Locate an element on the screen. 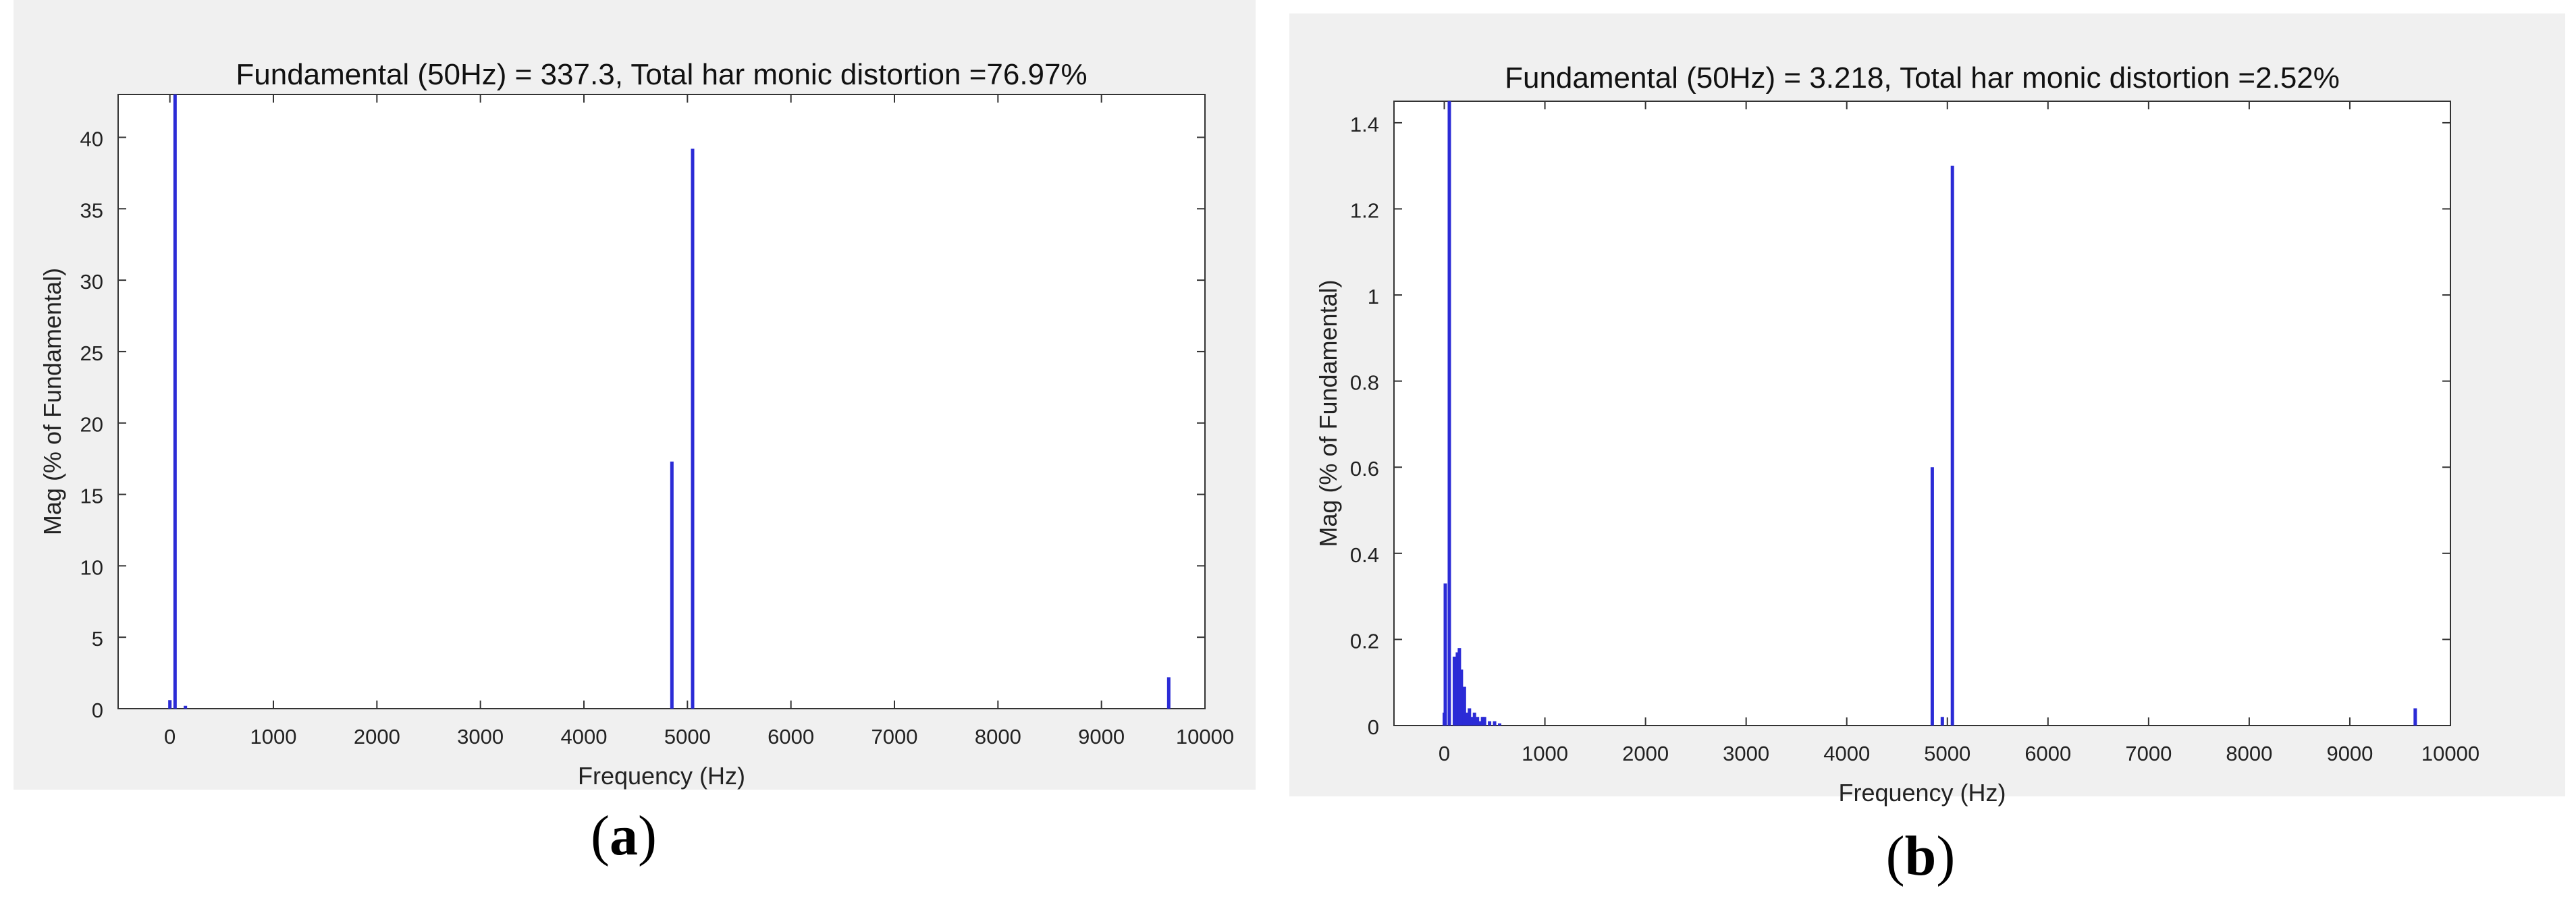  y-tick-label: 25 is located at coordinates (92, 353).